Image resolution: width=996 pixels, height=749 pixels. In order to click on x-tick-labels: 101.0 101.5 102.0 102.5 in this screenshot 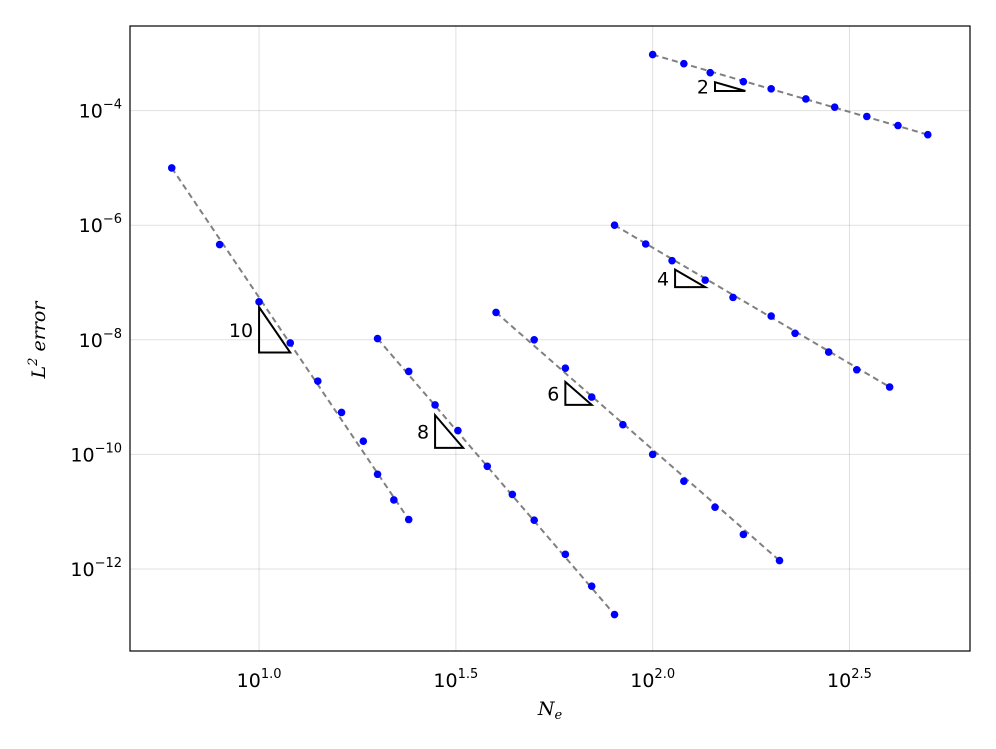, I will do `click(554, 679)`.